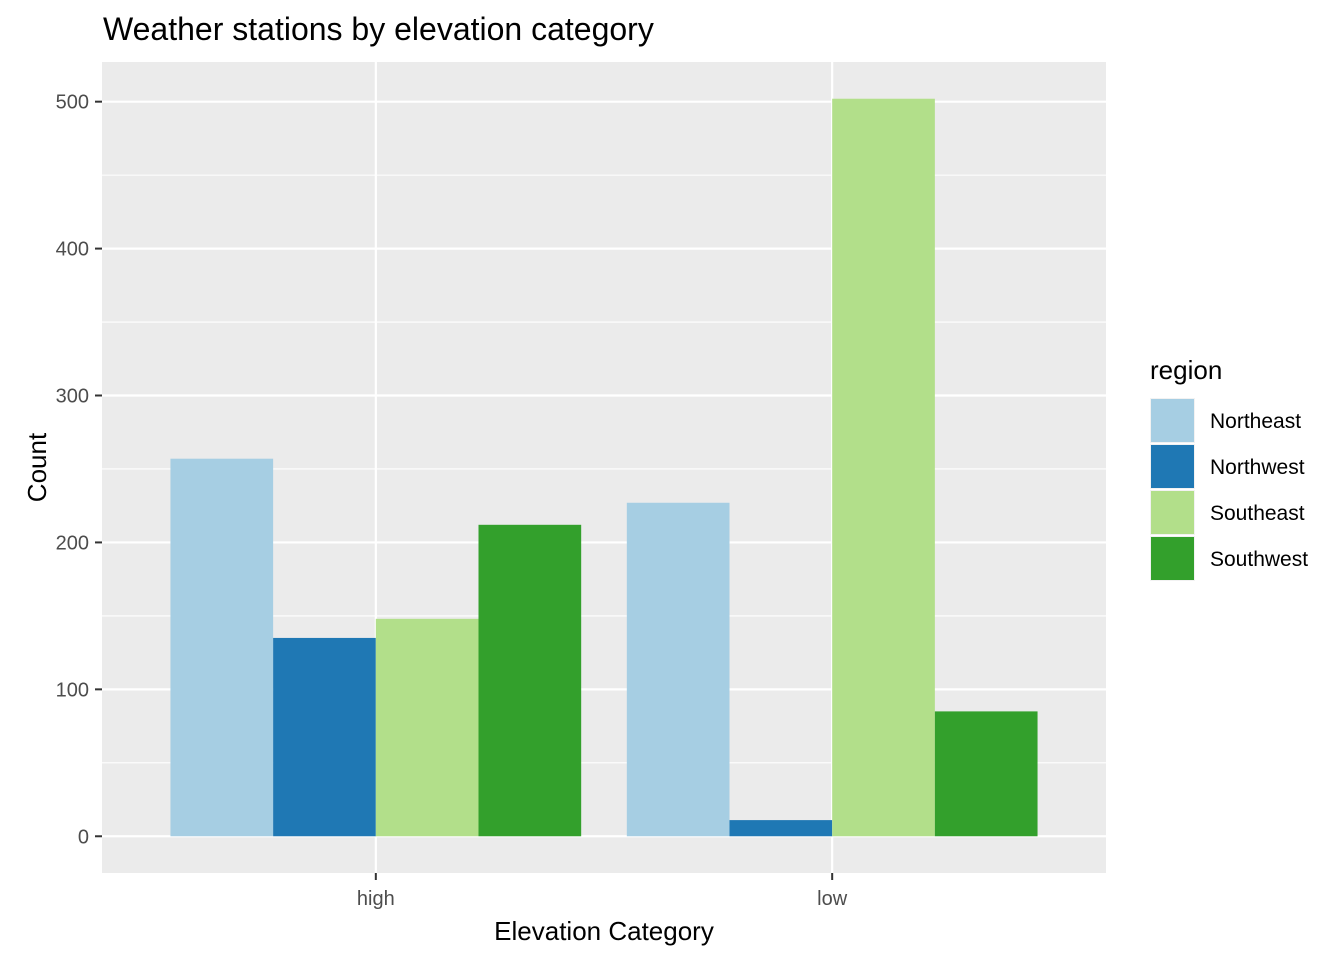 The width and height of the screenshot is (1344, 960). What do you see at coordinates (72, 250) in the screenshot?
I see `y-tick-label: 400` at bounding box center [72, 250].